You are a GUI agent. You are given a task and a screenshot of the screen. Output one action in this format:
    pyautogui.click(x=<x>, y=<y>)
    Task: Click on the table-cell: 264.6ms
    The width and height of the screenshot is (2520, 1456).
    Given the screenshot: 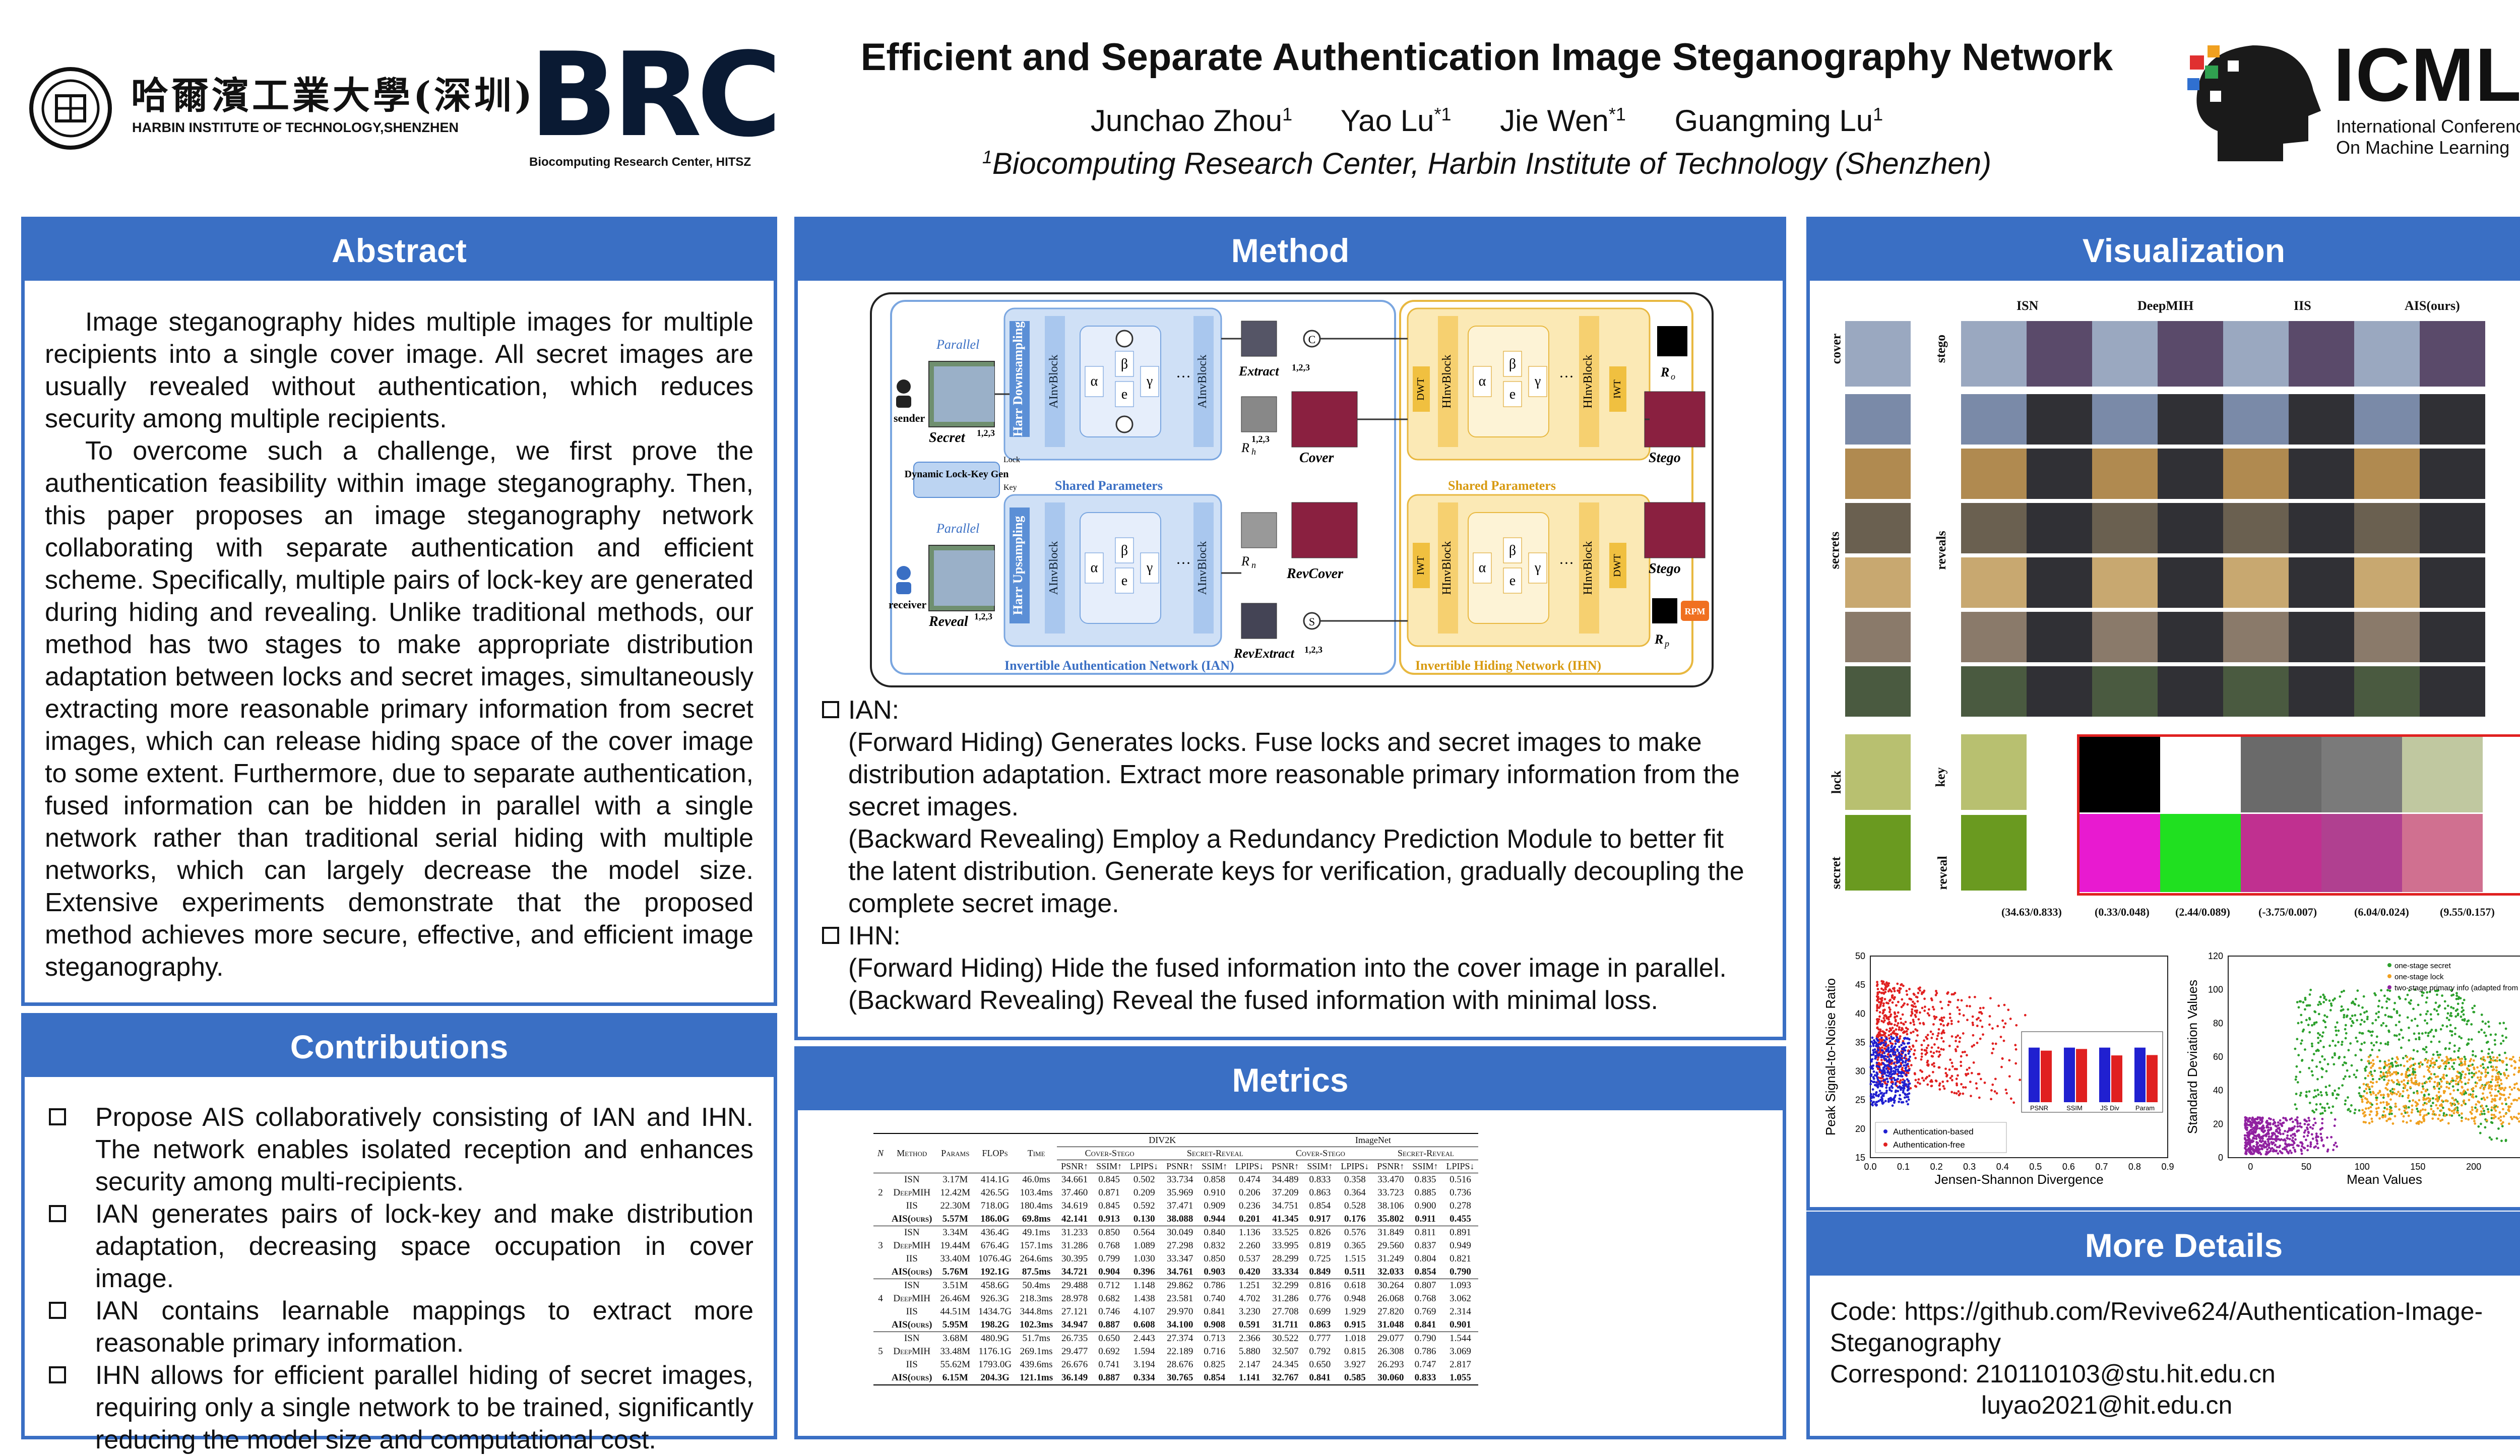 What is the action you would take?
    pyautogui.click(x=1037, y=1259)
    